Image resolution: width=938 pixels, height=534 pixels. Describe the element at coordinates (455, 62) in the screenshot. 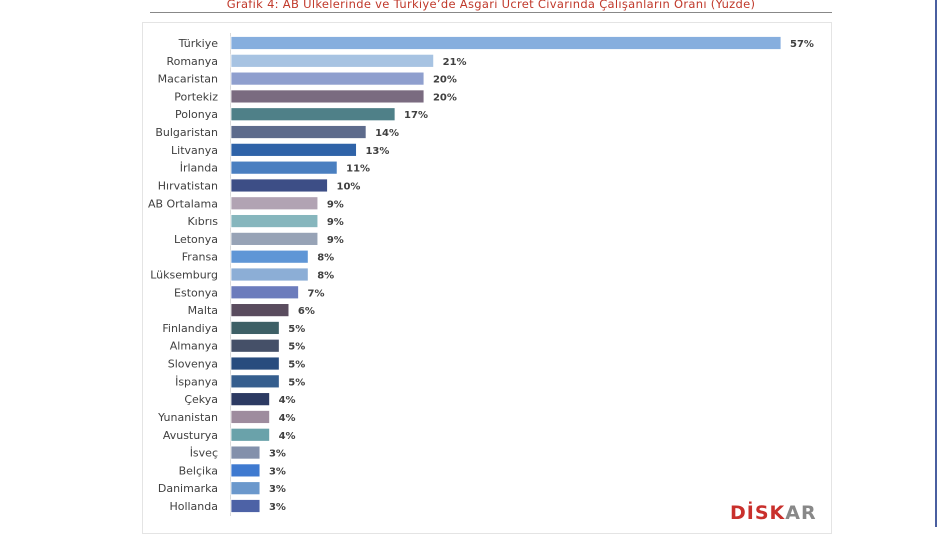

I see `data-label: 21%` at that location.